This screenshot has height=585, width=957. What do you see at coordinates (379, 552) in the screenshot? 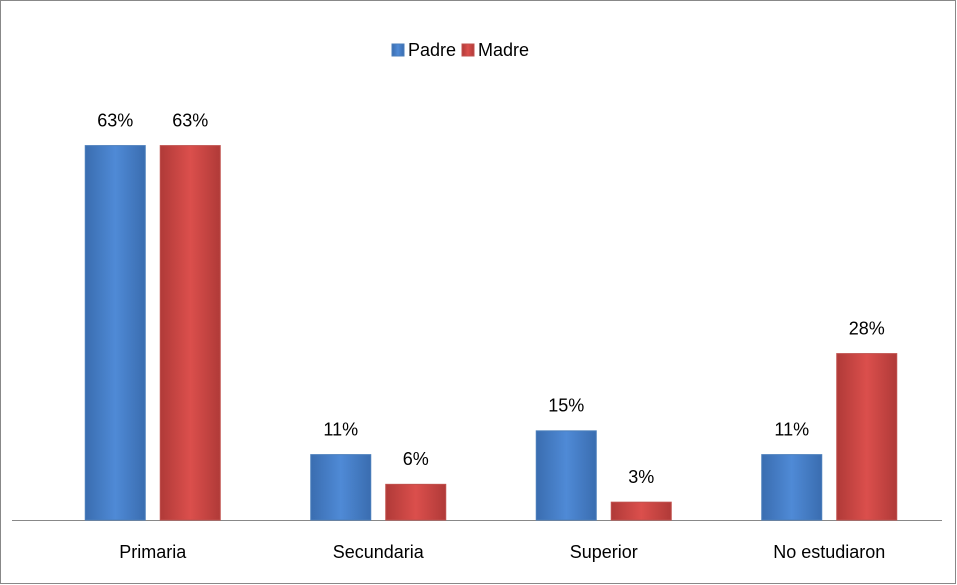
I see `x-tick-label: Secundaria` at bounding box center [379, 552].